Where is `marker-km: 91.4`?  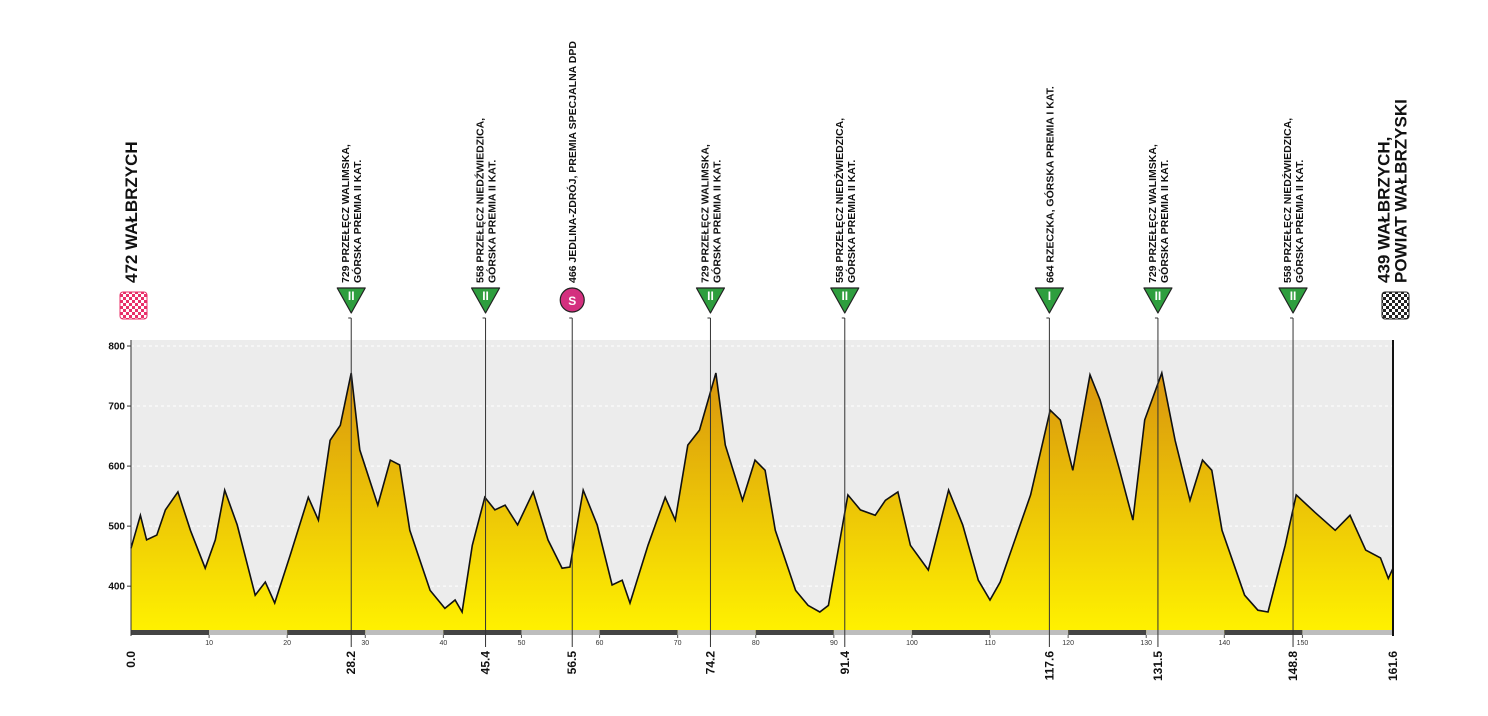
marker-km: 91.4 is located at coordinates (845, 663).